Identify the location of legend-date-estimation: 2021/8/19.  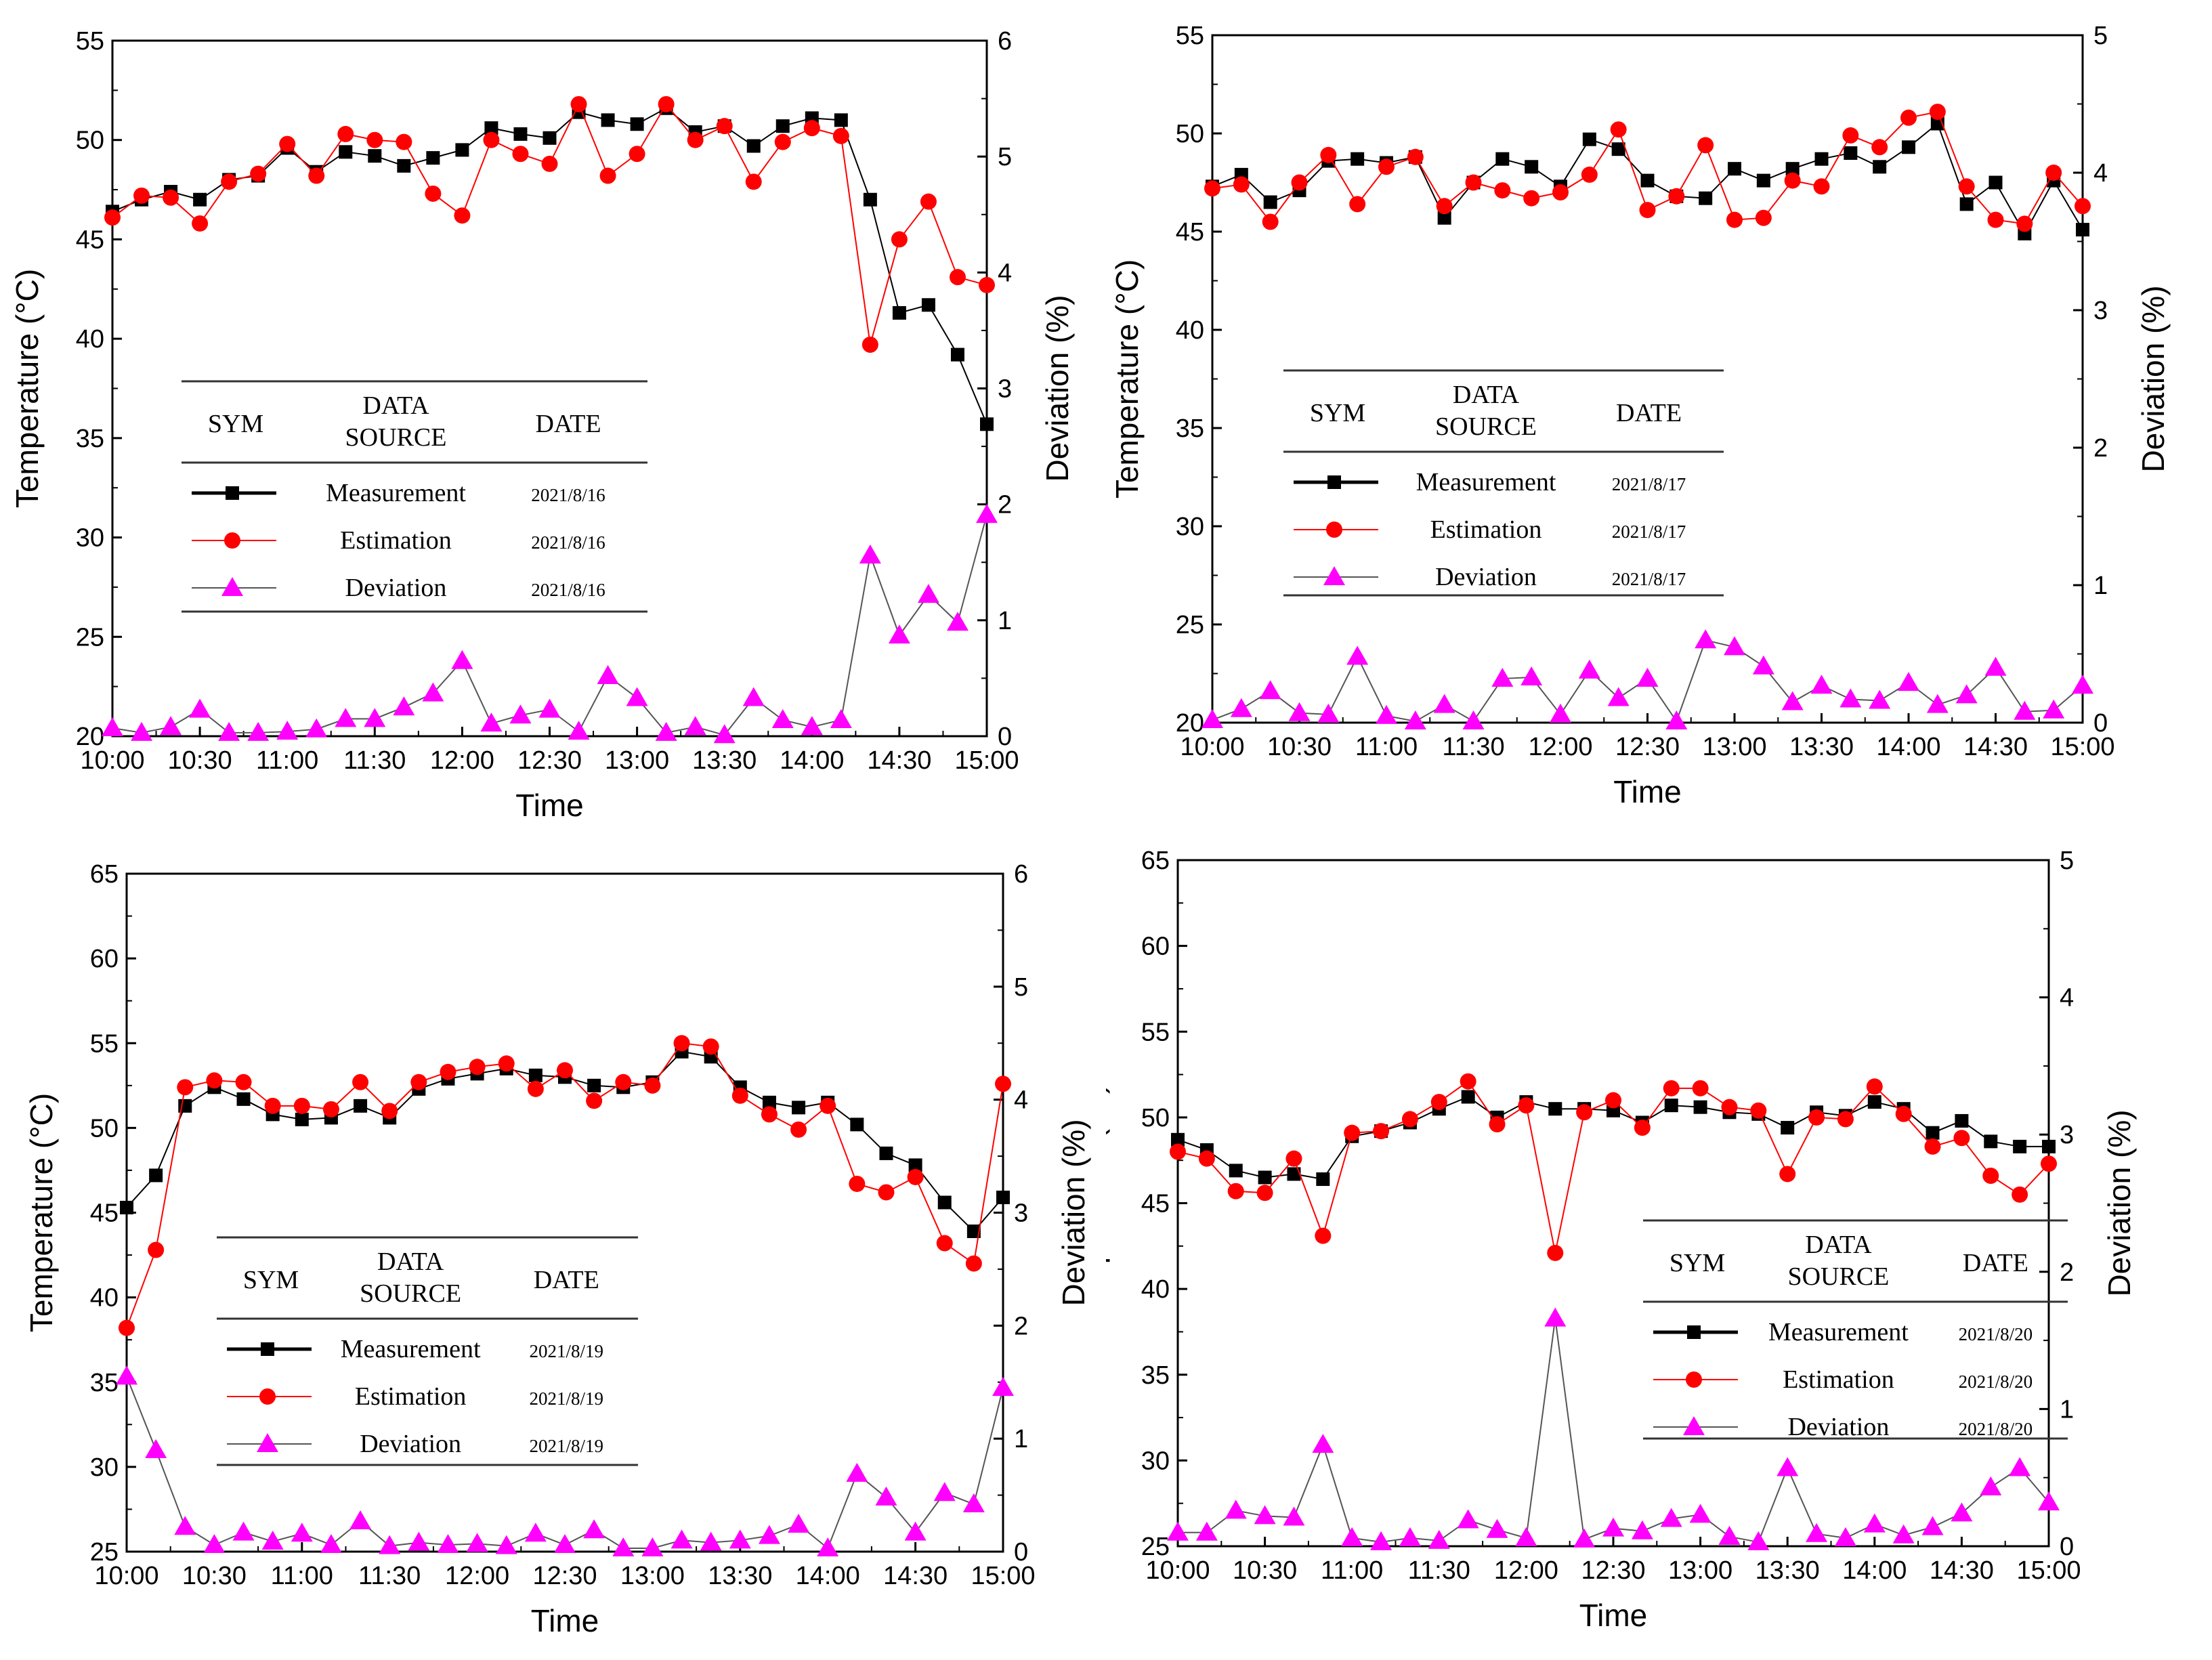
(567, 1398).